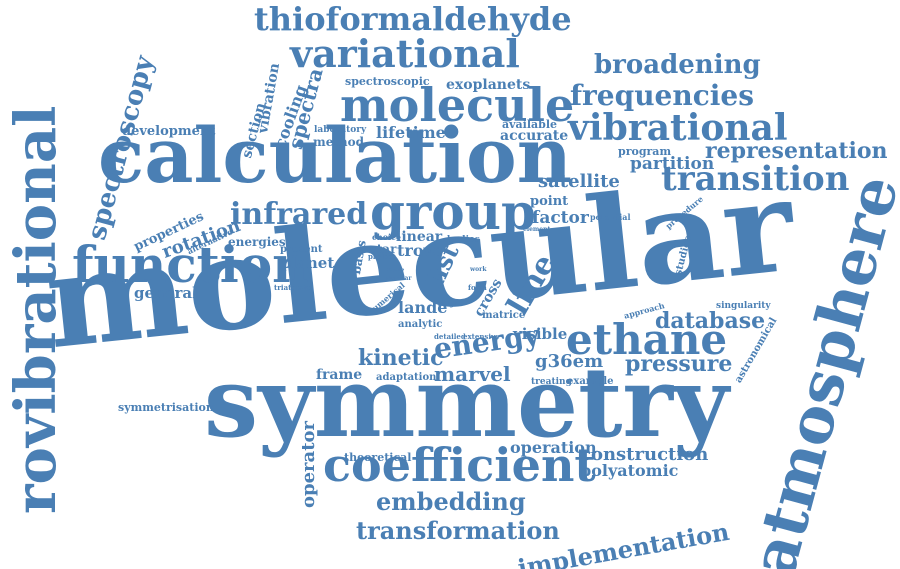 This screenshot has width=900, height=569. I want to click on word-symmetrisation: symmetrisation, so click(166, 407).